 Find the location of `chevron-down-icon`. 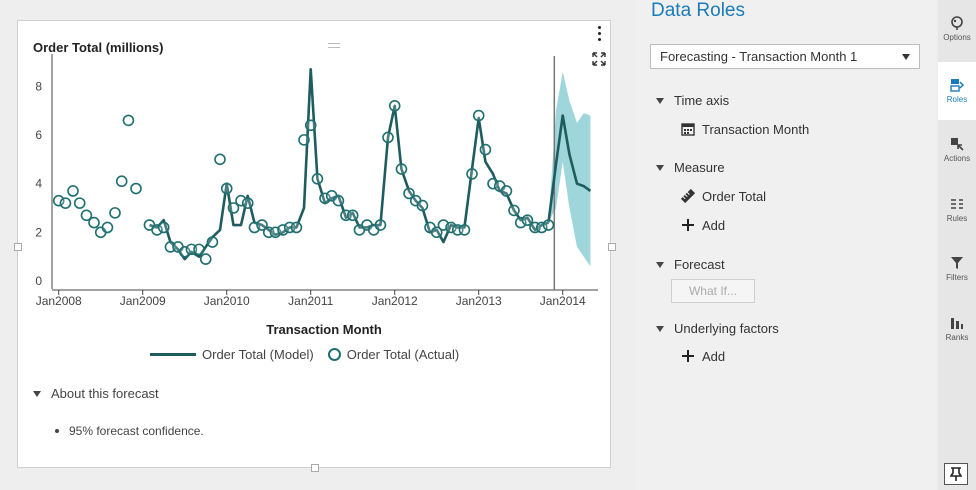

chevron-down-icon is located at coordinates (906, 57).